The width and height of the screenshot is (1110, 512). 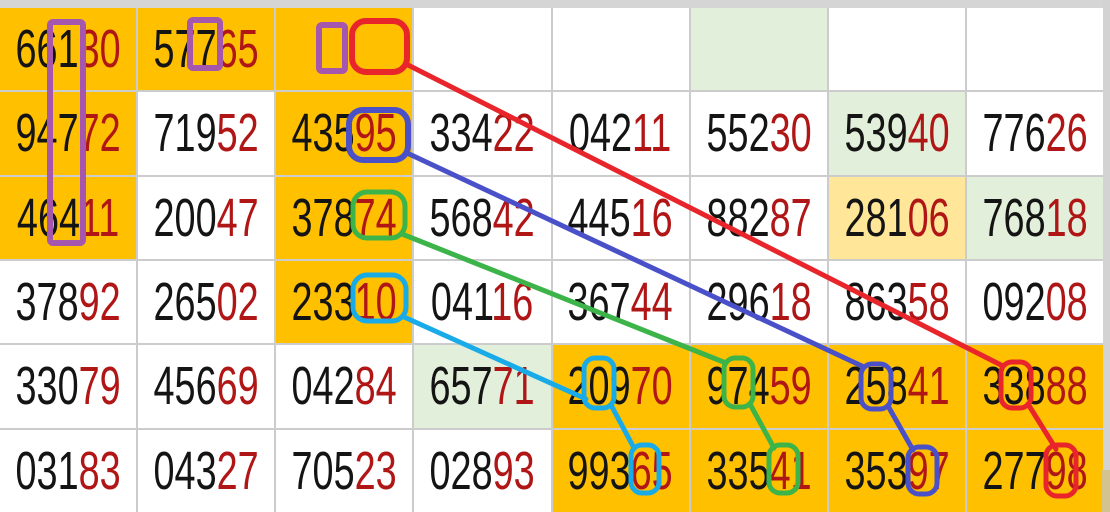 I want to click on top-edge-strip, so click(x=555, y=4).